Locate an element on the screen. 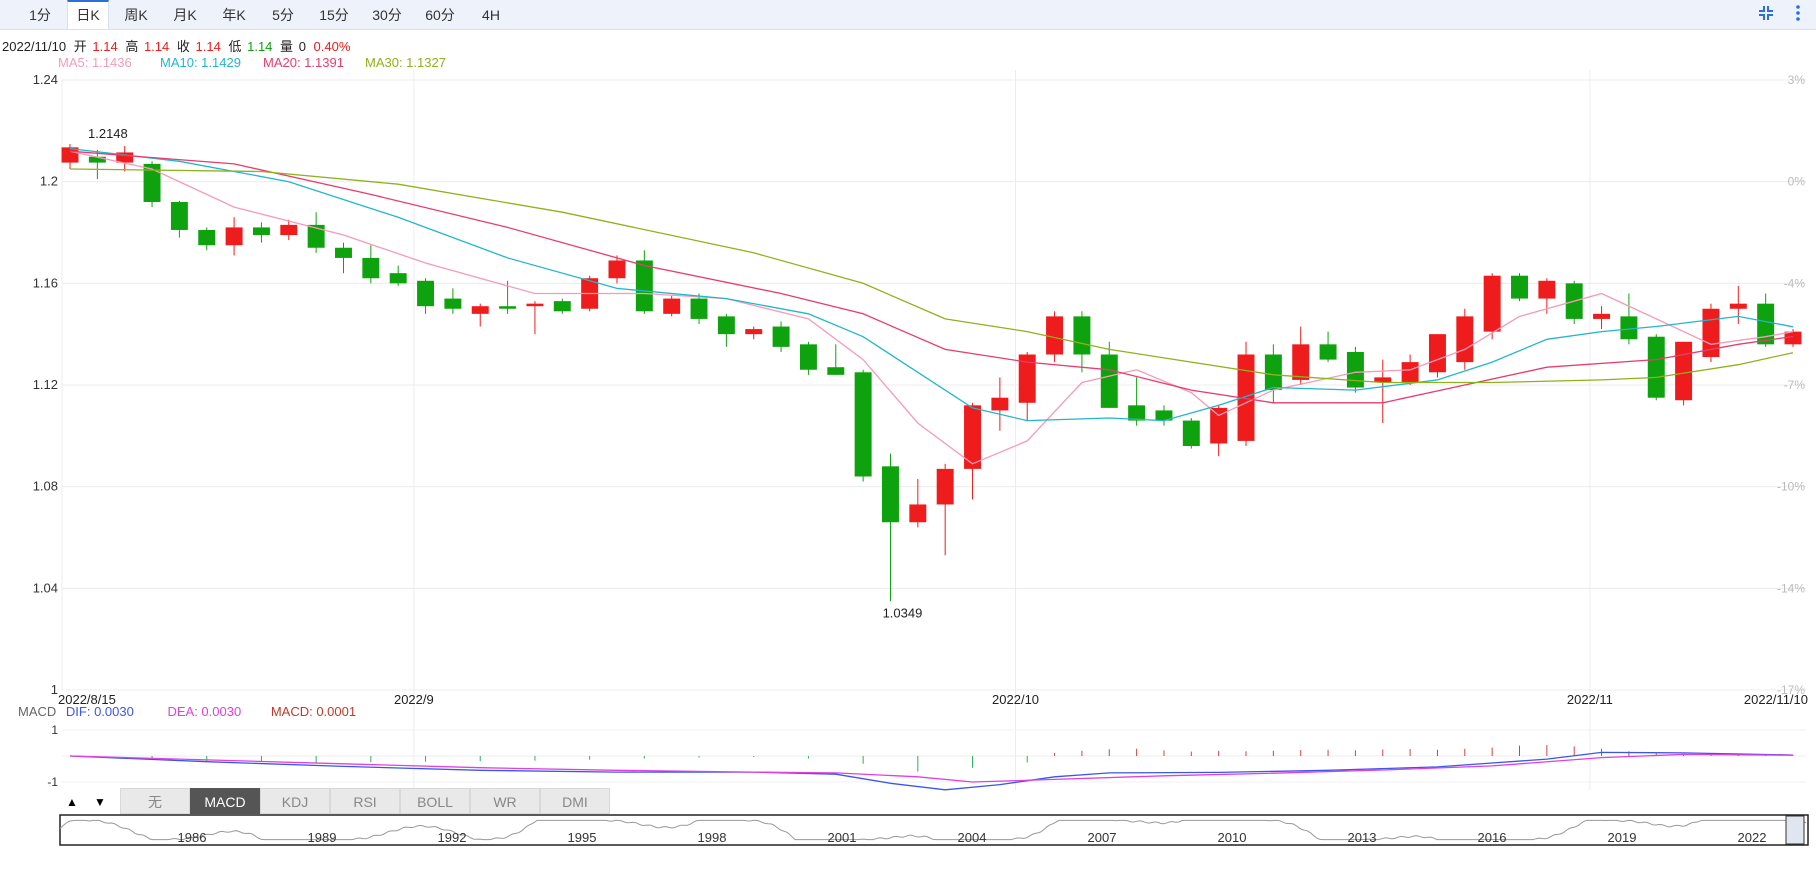 This screenshot has width=1816, height=873. ma-legend-item: MA30: 1.1327 is located at coordinates (405, 62).